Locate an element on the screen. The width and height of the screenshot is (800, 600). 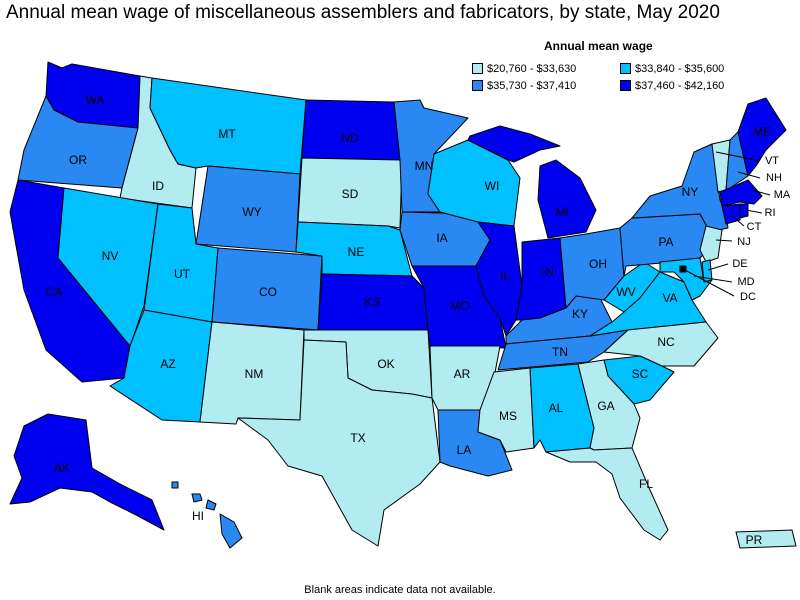
label-MI: MI is located at coordinates (561, 212).